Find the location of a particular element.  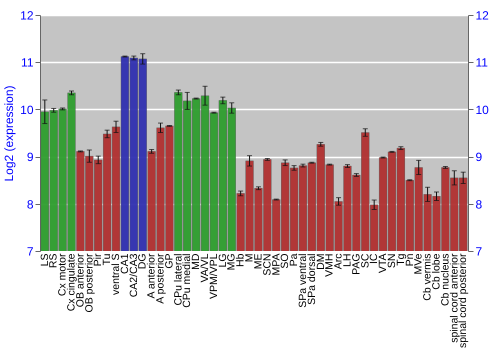

y2-tick-label: 12 is located at coordinates (483, 15).